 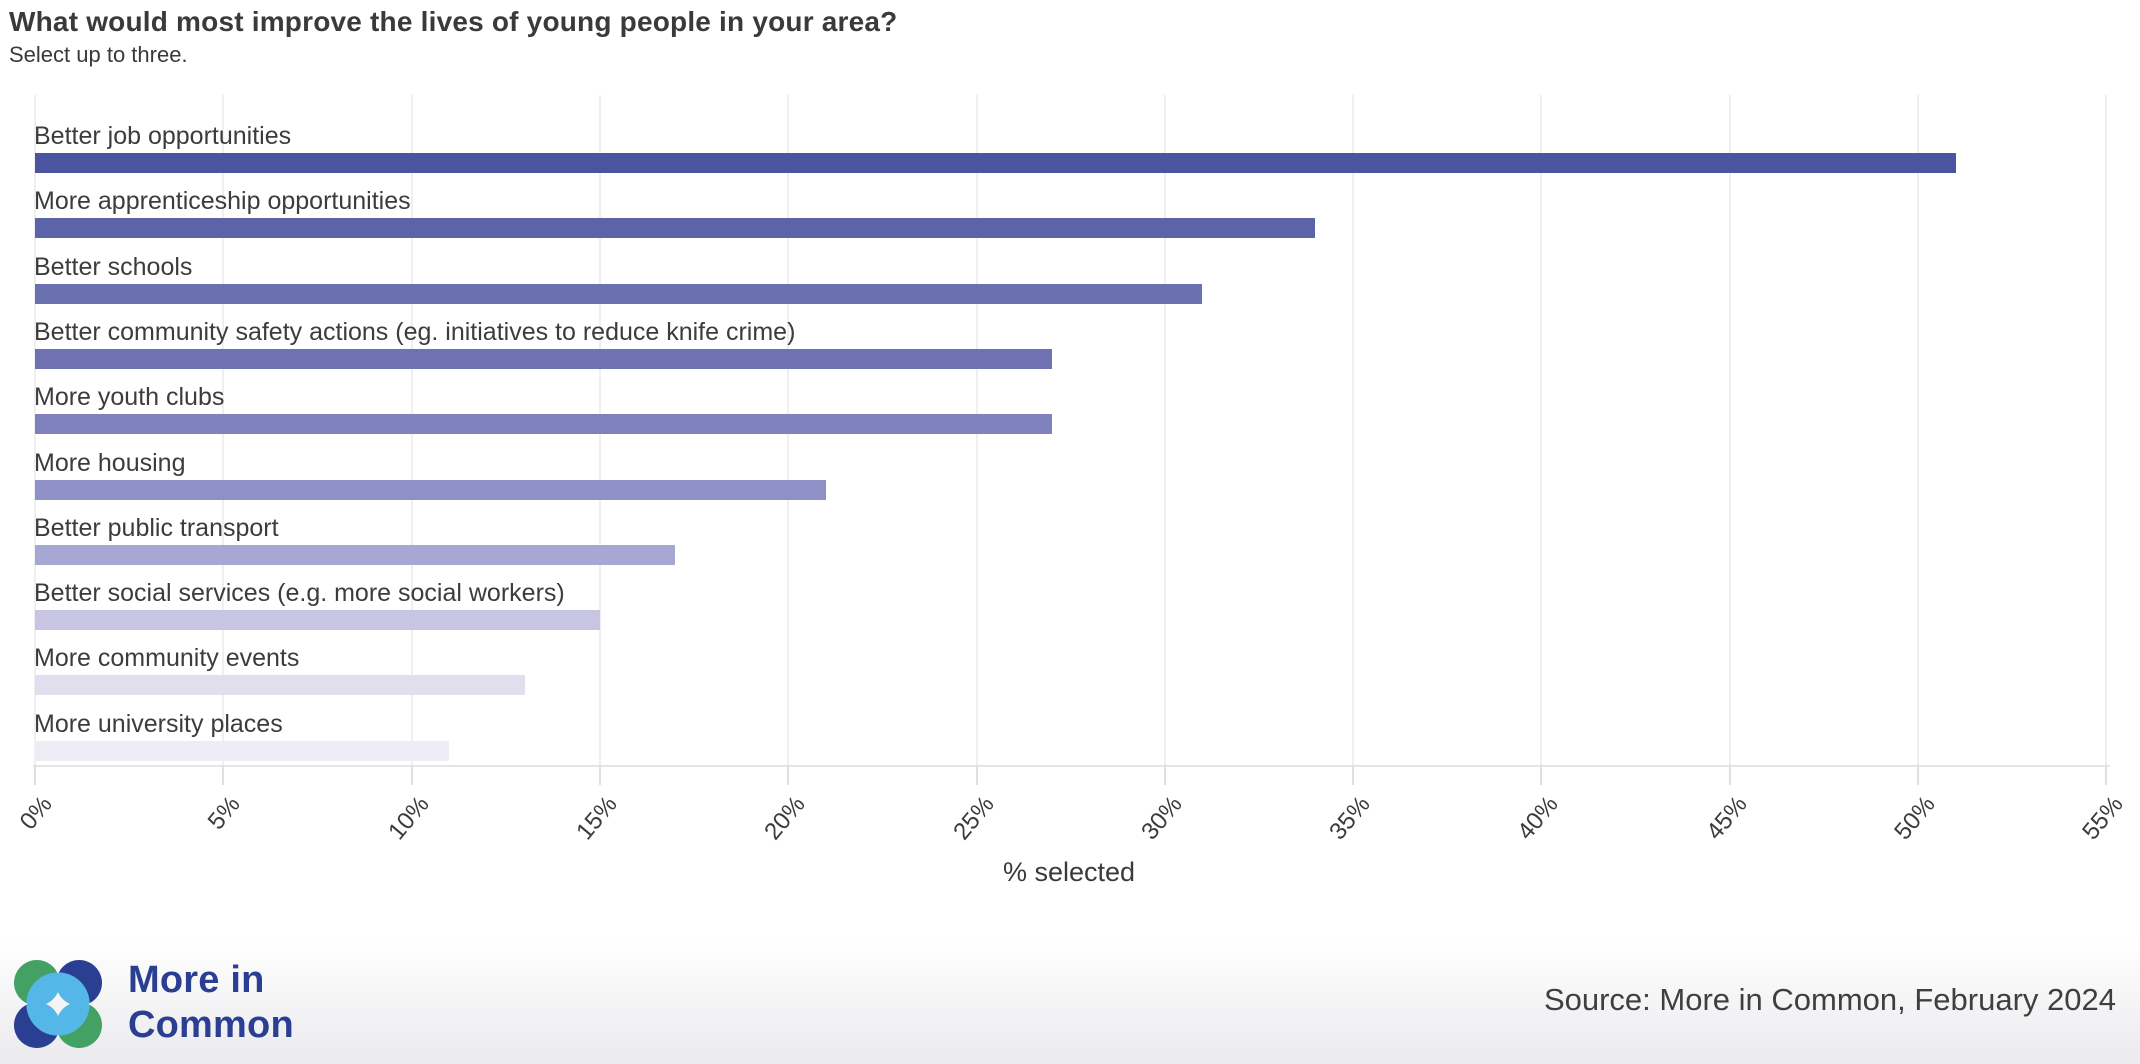 I want to click on category-label: More university places, so click(x=158, y=723).